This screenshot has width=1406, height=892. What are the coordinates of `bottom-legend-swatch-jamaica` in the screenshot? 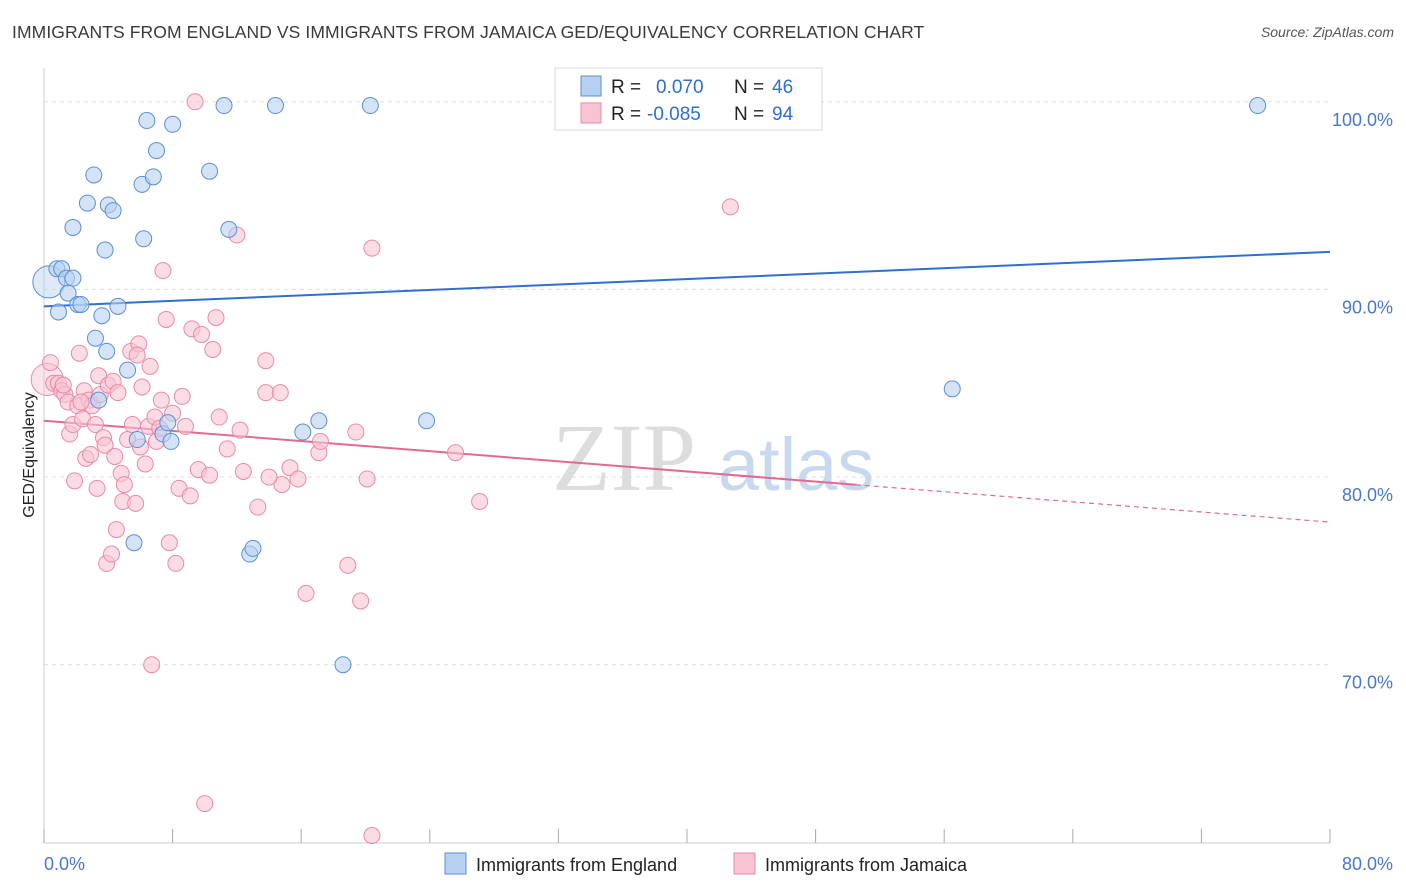 It's located at (744, 863).